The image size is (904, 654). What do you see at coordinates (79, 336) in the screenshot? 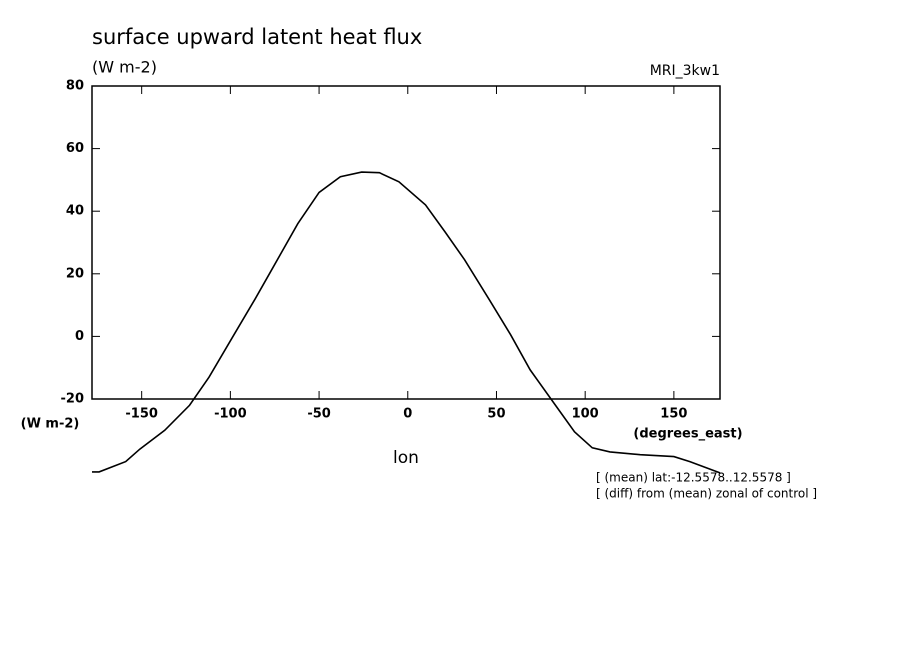
I see `y-tick-label: 0` at bounding box center [79, 336].